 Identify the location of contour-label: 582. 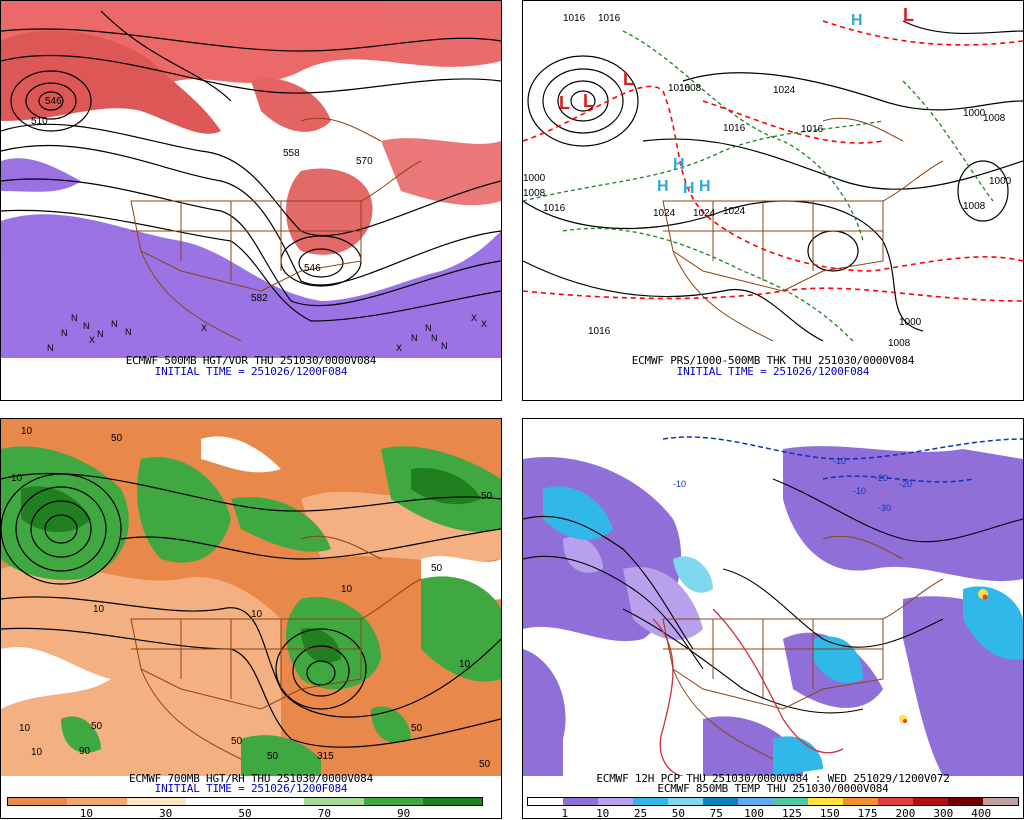
(259, 298).